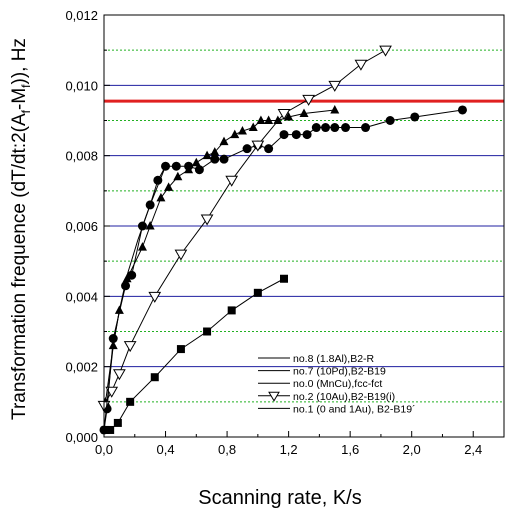 The height and width of the screenshot is (513, 529). Describe the element at coordinates (19, 61) in the screenshot. I see `y-axis-title-end: )), Hz` at that location.